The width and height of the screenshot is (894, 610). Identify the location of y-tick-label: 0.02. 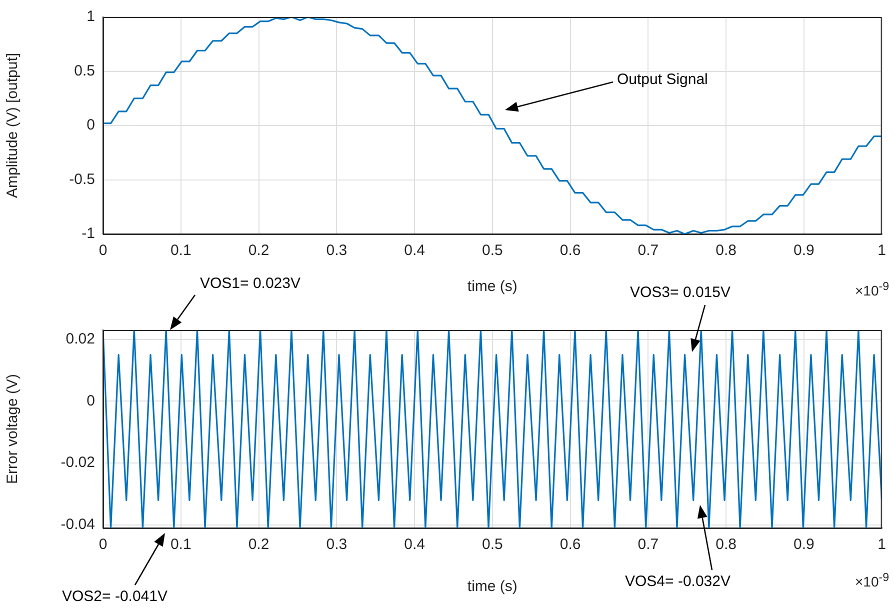
(80, 339).